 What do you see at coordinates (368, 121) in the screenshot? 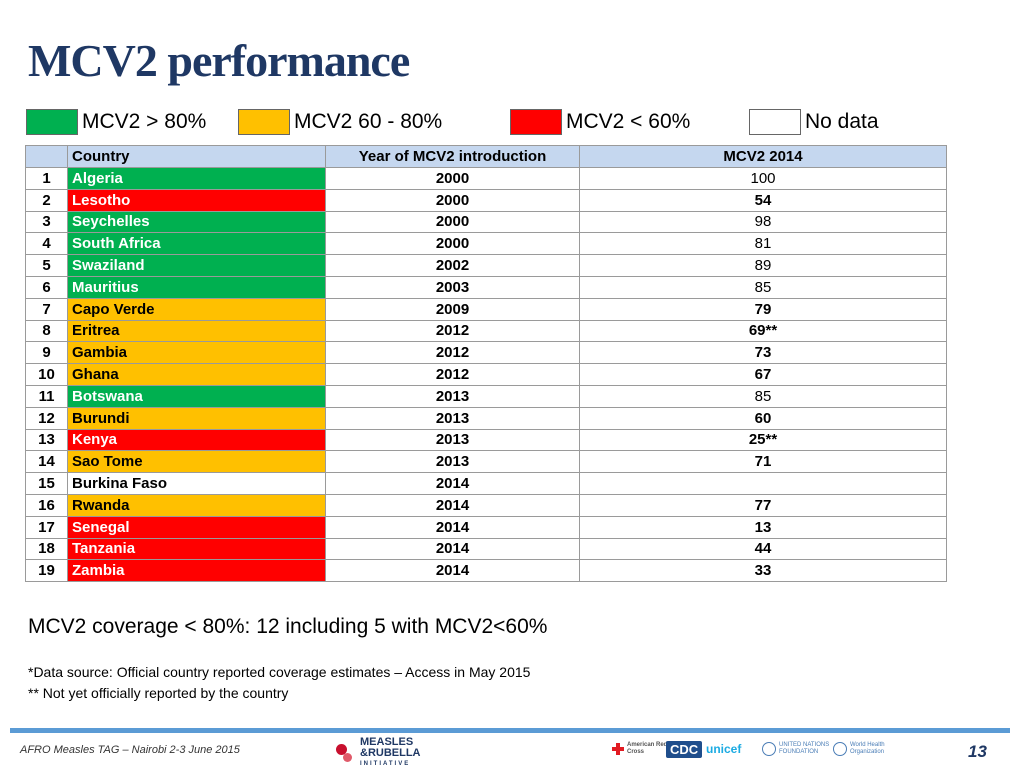
I see `legend-label: MCV2 60 - 80%` at bounding box center [368, 121].